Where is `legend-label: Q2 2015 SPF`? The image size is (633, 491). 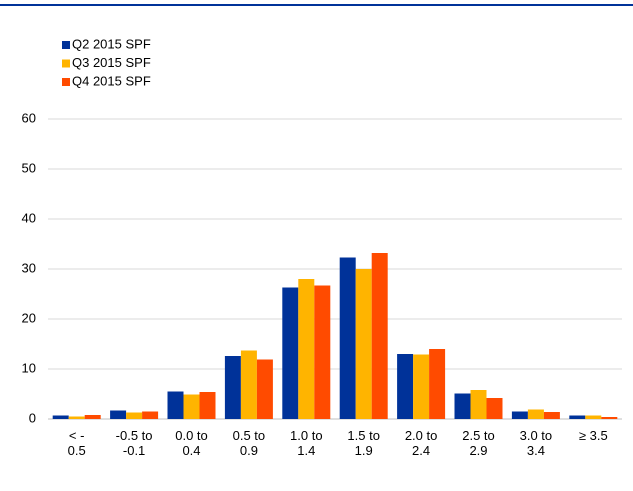 legend-label: Q2 2015 SPF is located at coordinates (111, 43).